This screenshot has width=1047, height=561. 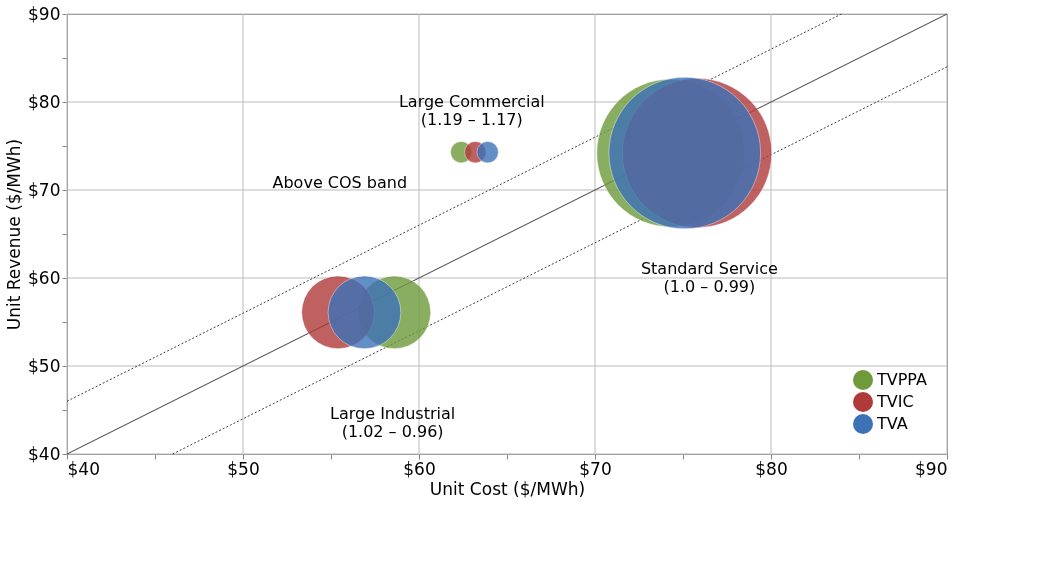 What do you see at coordinates (44, 101) in the screenshot?
I see `y-tick-label: $80` at bounding box center [44, 101].